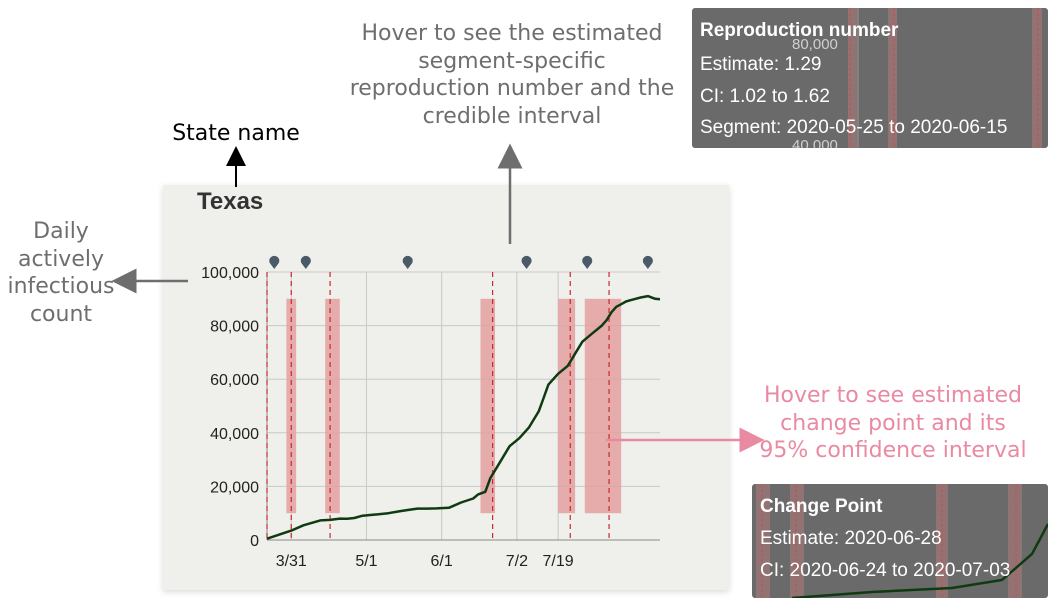  What do you see at coordinates (454, 406) in the screenshot?
I see `confidence-band-layer` at bounding box center [454, 406].